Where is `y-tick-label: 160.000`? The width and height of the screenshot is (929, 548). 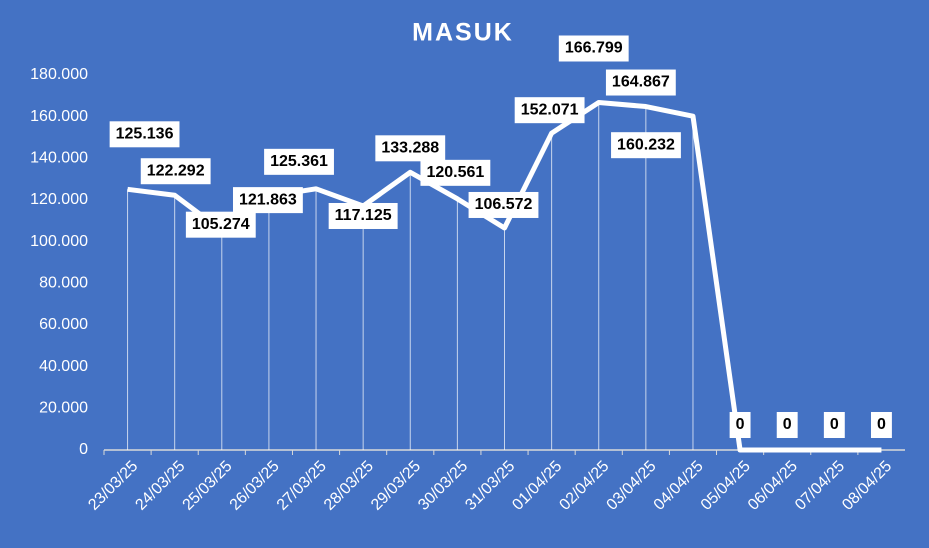
y-tick-label: 160.000 is located at coordinates (59, 116).